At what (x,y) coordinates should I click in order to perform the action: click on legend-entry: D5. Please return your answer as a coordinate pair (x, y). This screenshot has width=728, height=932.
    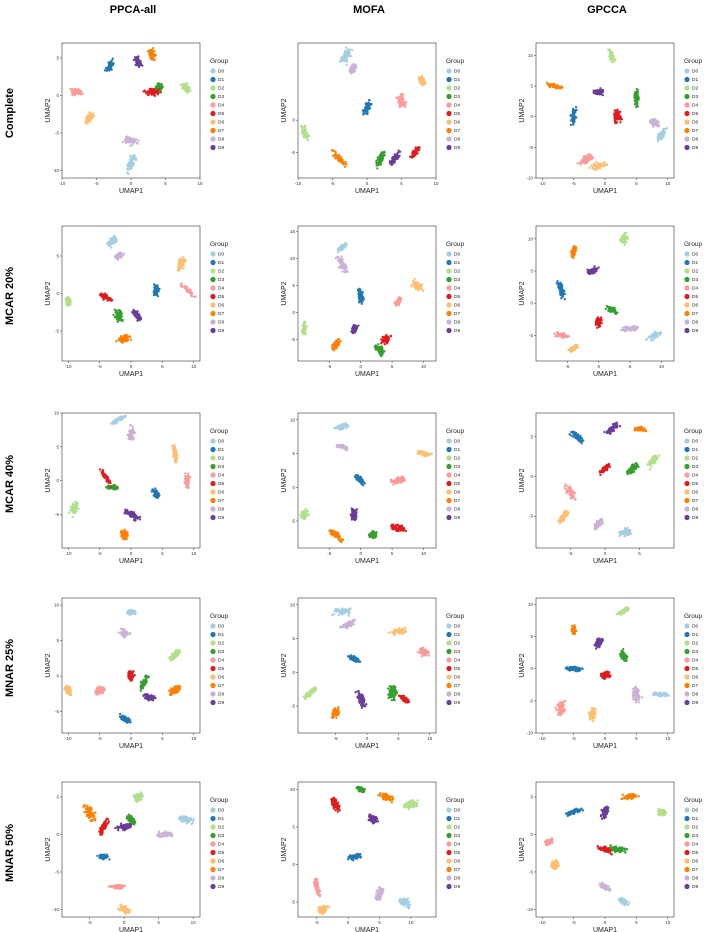
    Looking at the image, I should click on (221, 114).